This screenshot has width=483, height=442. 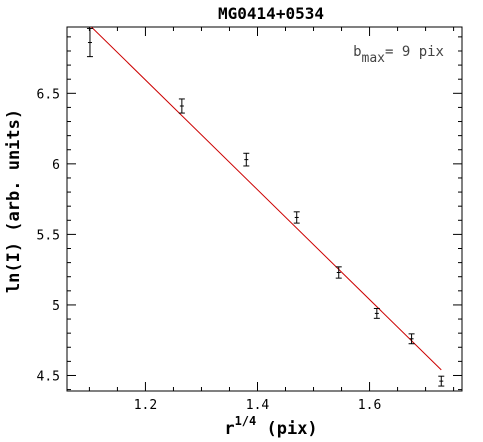 I want to click on y-tick-label: 6.5, so click(x=48, y=94).